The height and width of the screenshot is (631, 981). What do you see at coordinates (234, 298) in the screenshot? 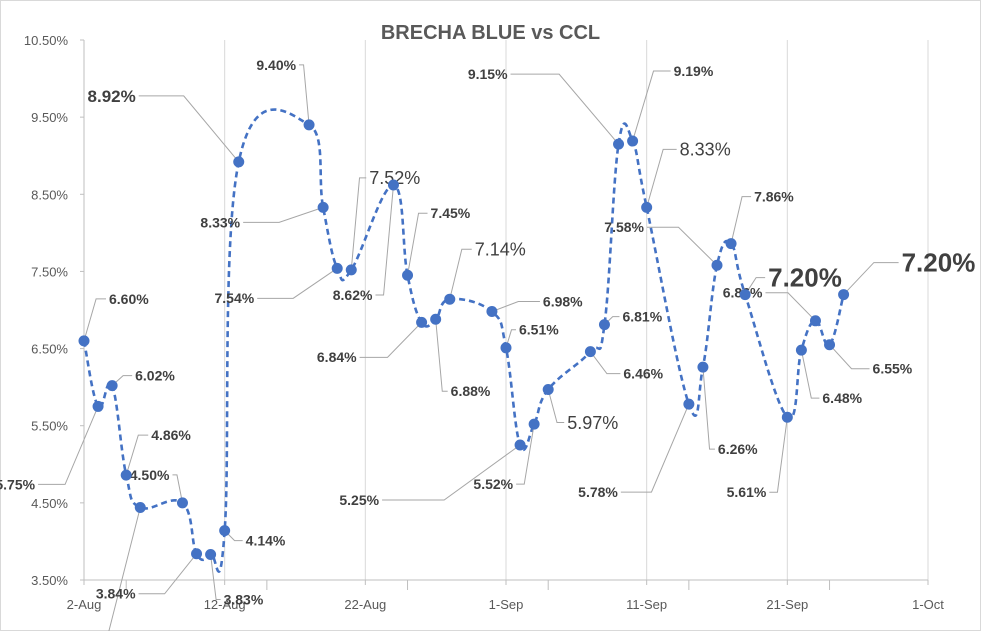
I see `data-label: 7.54%` at bounding box center [234, 298].